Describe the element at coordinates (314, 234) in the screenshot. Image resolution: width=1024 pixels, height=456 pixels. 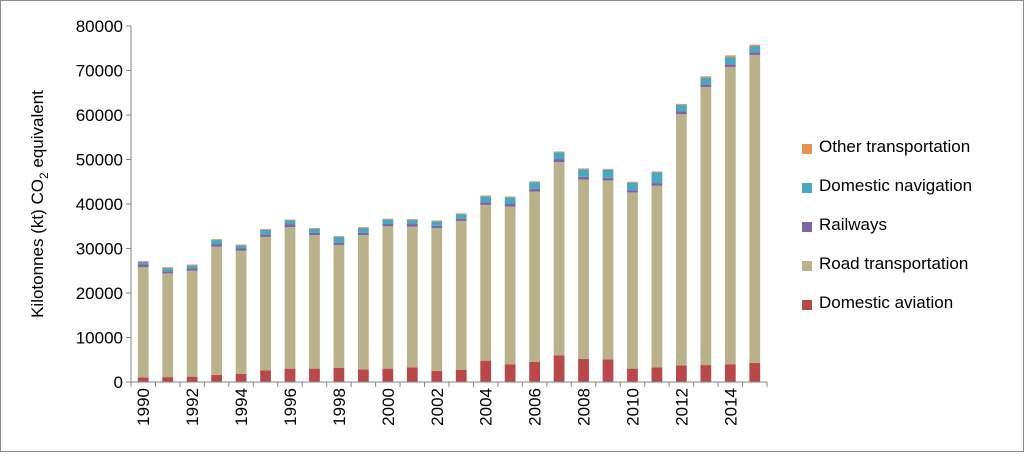
I see `bar-railways-1997` at that location.